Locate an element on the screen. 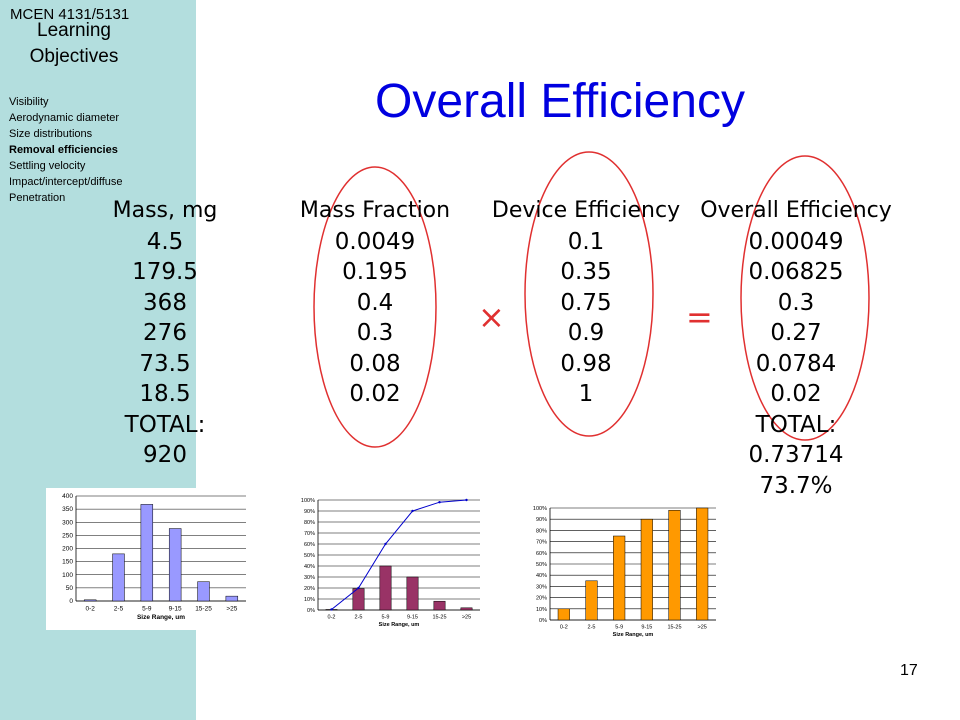  overall-total-label: TOTAL: is located at coordinates (796, 424).